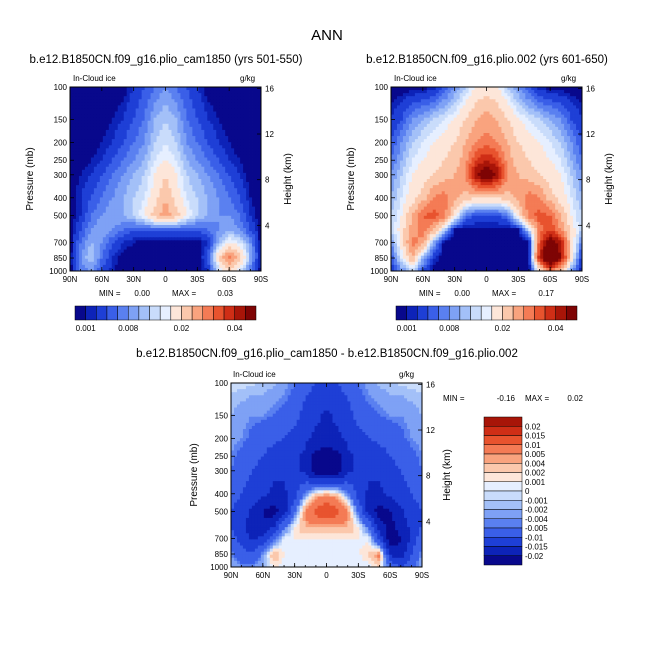 The image size is (654, 654). What do you see at coordinates (351, 178) in the screenshot?
I see `panel-b-ylabel: Pressure (mb)` at bounding box center [351, 178].